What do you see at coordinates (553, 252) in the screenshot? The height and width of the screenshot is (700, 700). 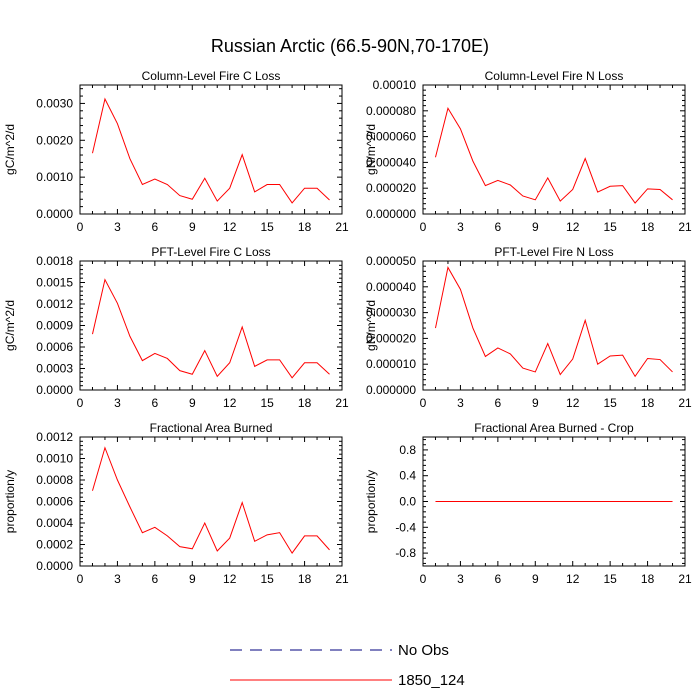 I see `panel-title: PFT-Level Fire N Loss` at bounding box center [553, 252].